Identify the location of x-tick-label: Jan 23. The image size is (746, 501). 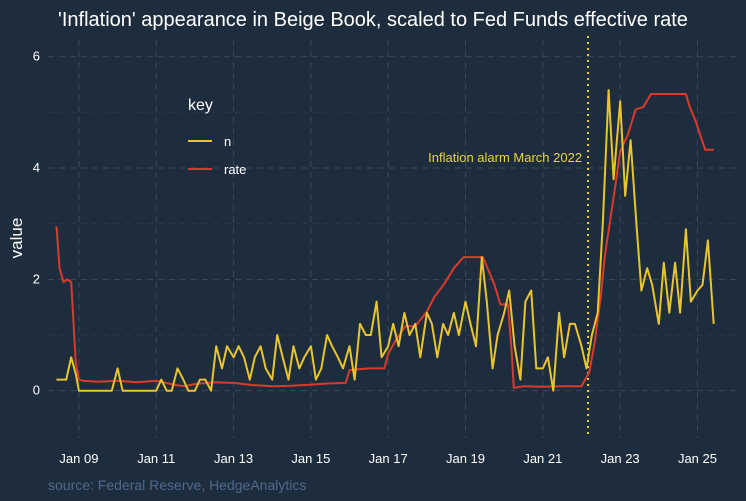
(620, 458).